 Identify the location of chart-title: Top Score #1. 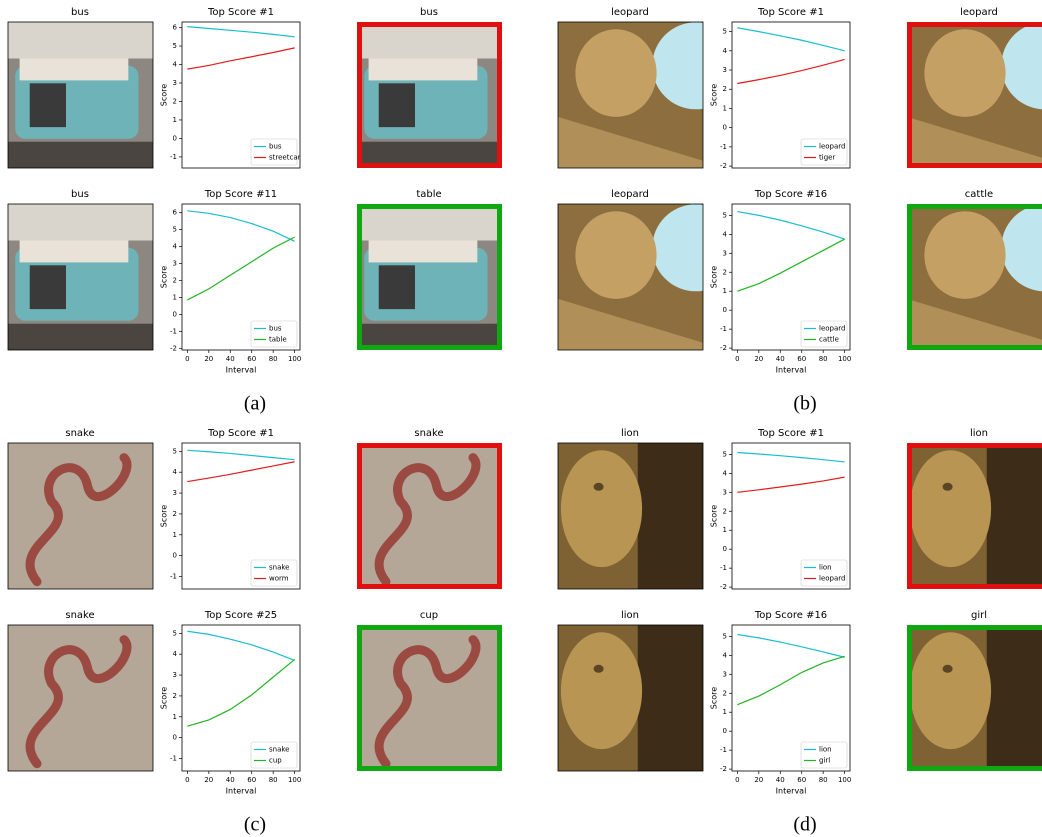
(240, 433).